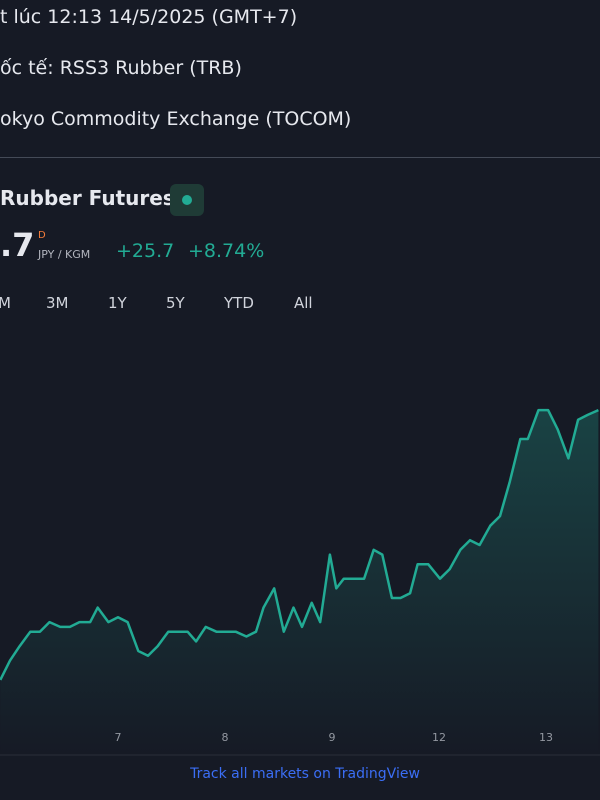 This screenshot has width=600, height=800. What do you see at coordinates (305, 774) in the screenshot?
I see `tradingview-link: Track all markets on TradingView` at bounding box center [305, 774].